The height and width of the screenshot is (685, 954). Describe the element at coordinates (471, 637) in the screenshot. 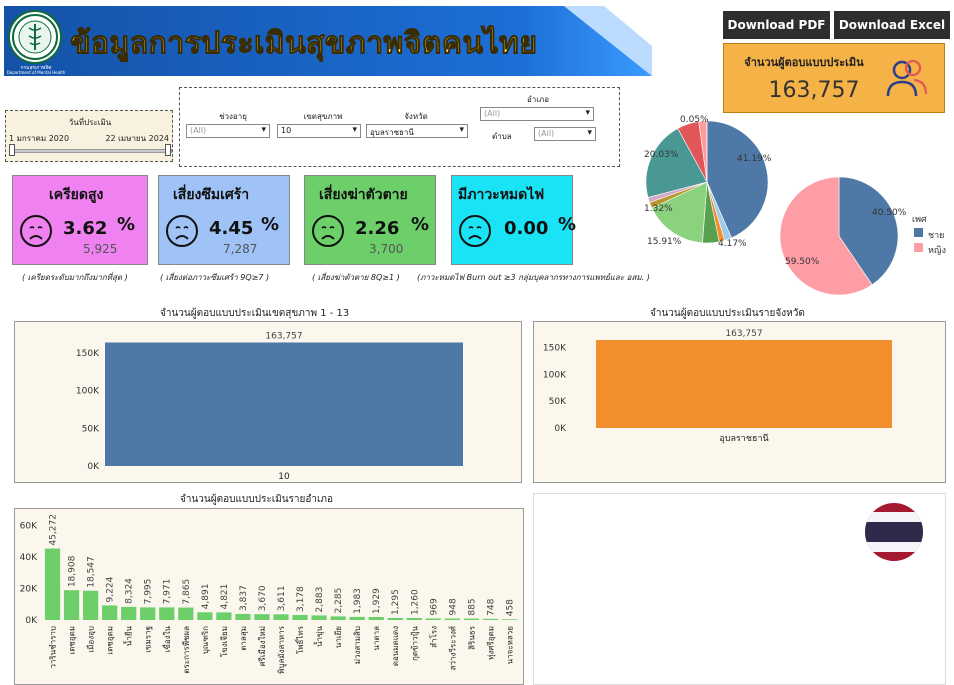

I see `x-tick-label: สิรินธร` at that location.